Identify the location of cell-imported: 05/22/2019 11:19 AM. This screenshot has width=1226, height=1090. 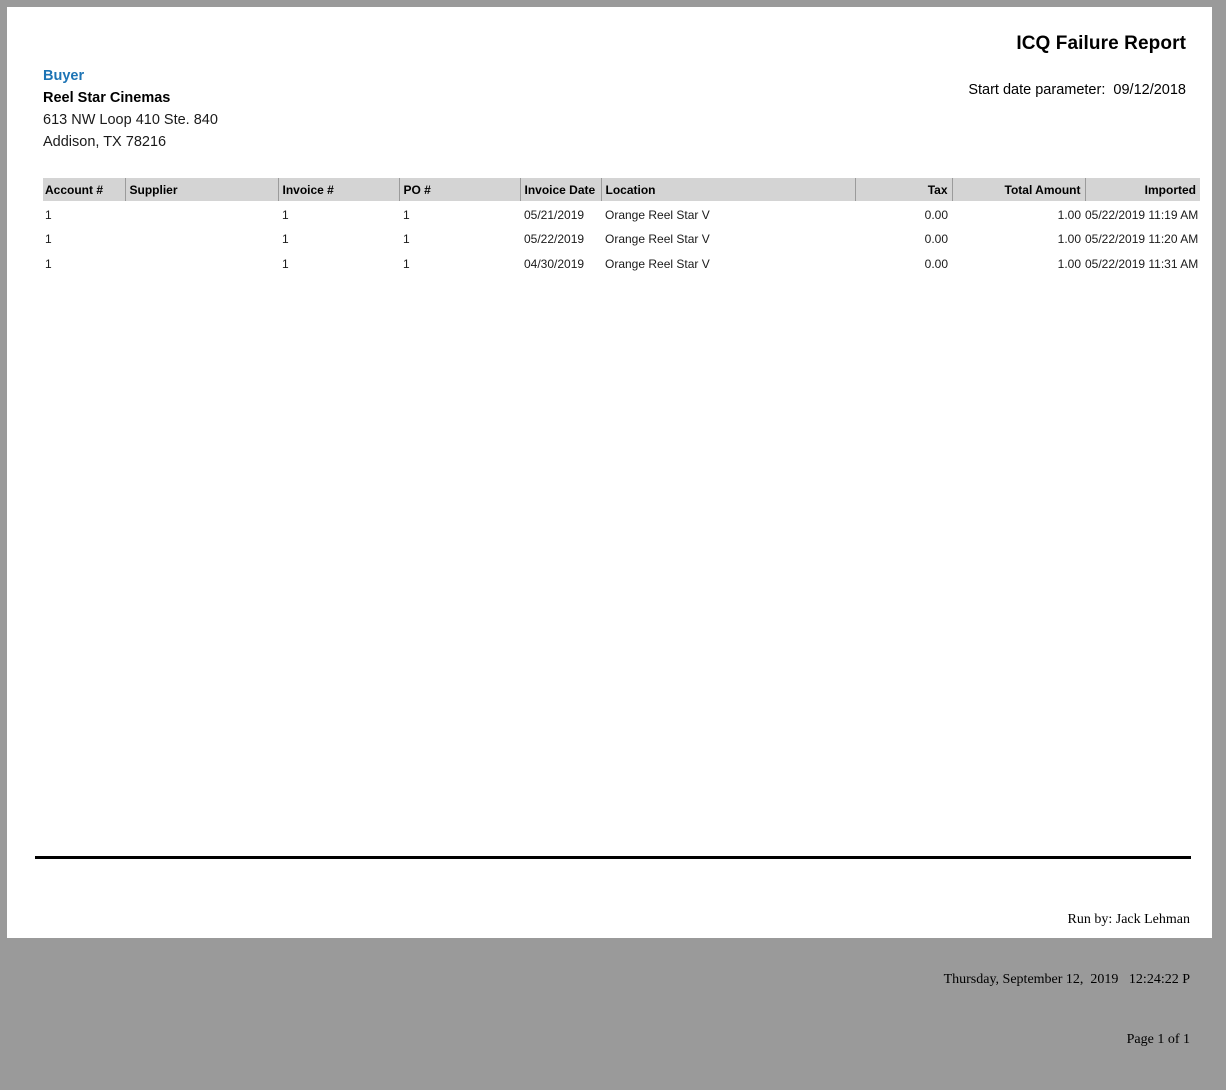
(1142, 214).